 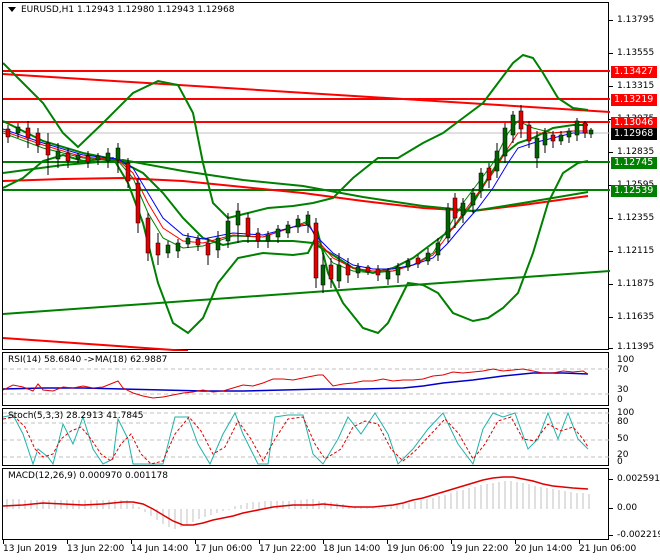 I want to click on price-tick: 1.12355, so click(x=636, y=218).